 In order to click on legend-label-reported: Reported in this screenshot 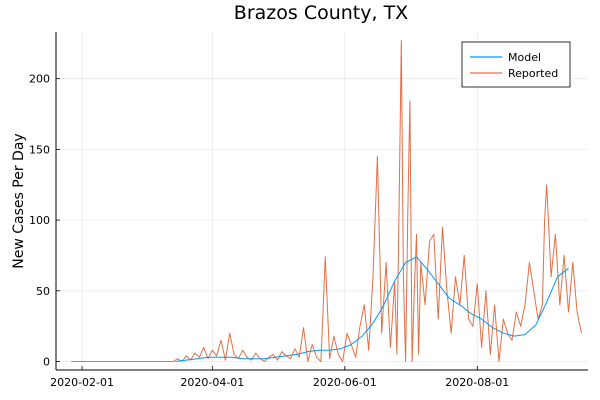, I will do `click(533, 73)`.